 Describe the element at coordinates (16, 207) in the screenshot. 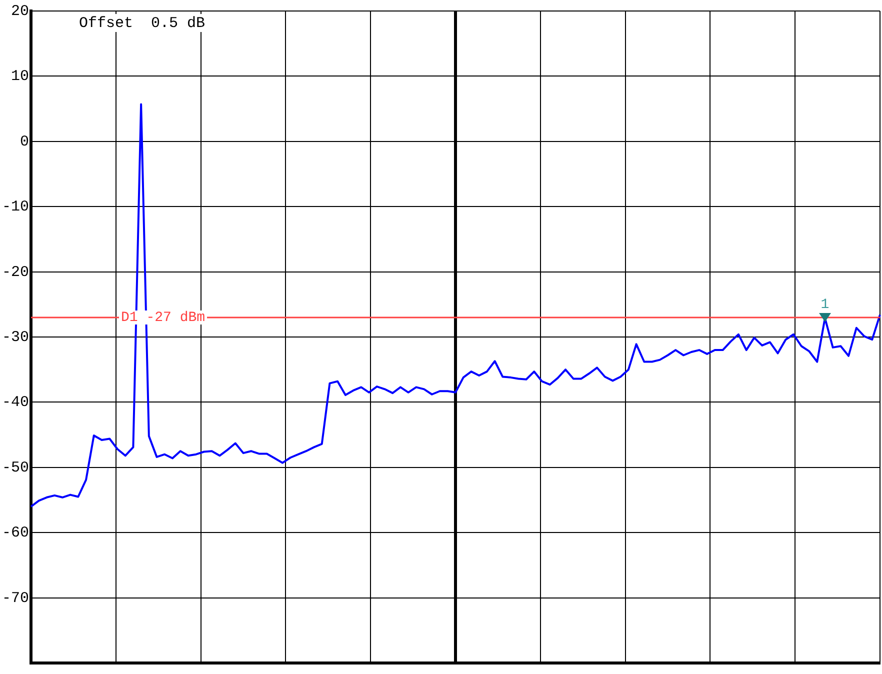

I see `y-tick-label: -10` at that location.